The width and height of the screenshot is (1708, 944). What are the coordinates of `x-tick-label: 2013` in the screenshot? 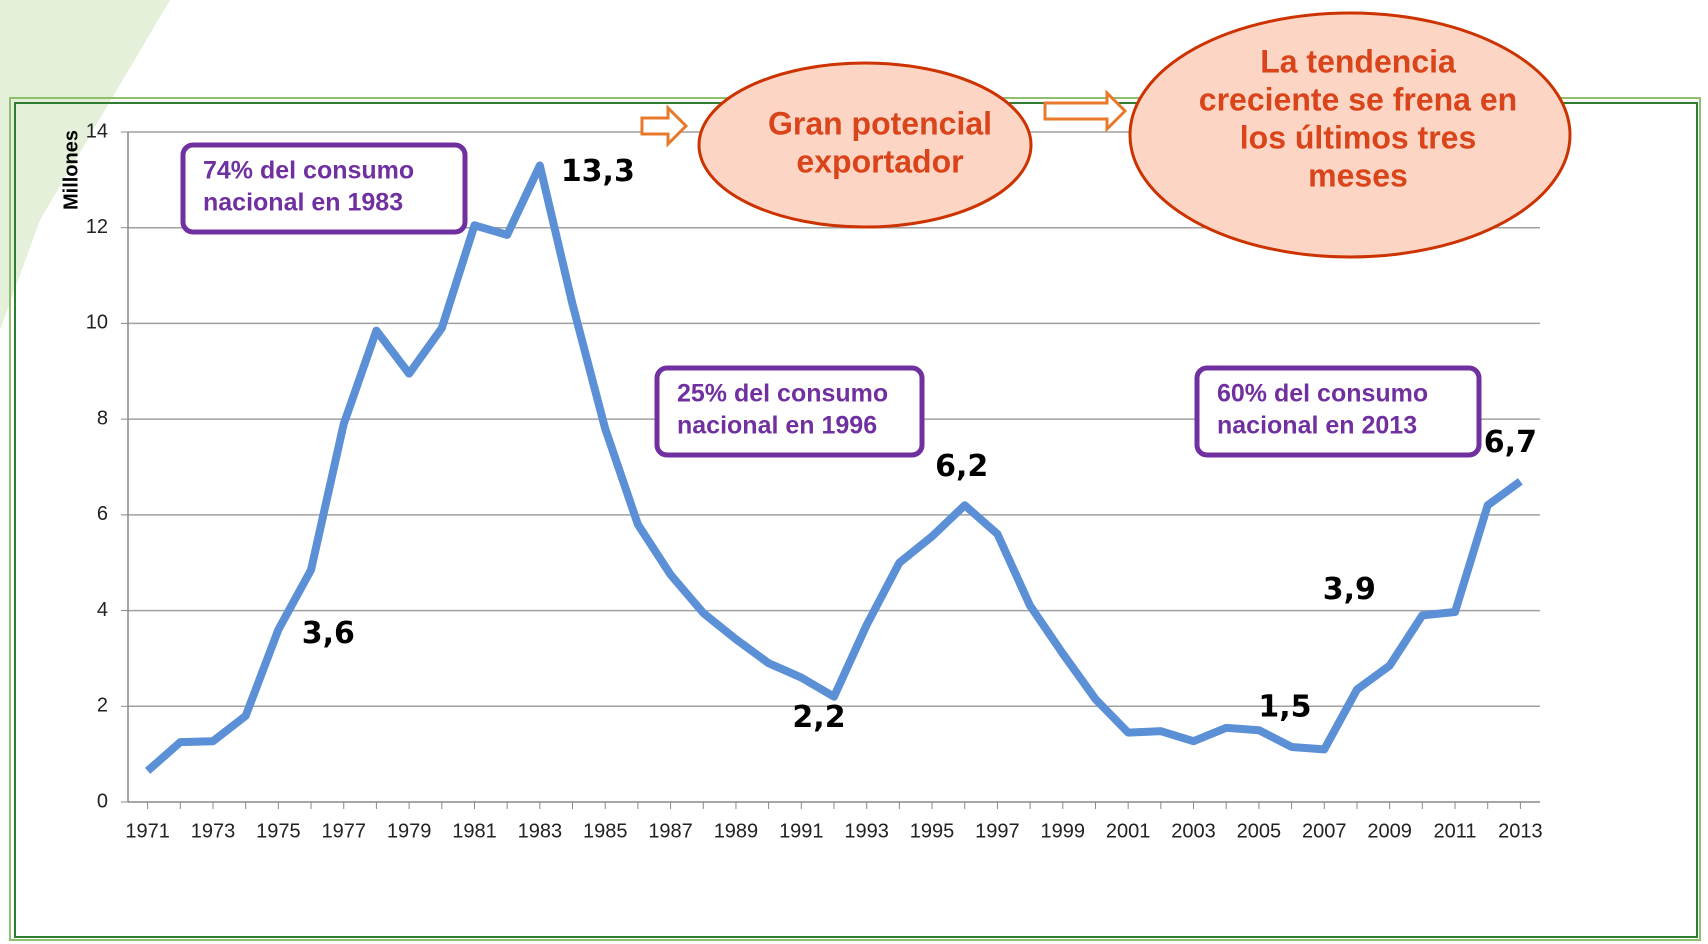 It's located at (1520, 831).